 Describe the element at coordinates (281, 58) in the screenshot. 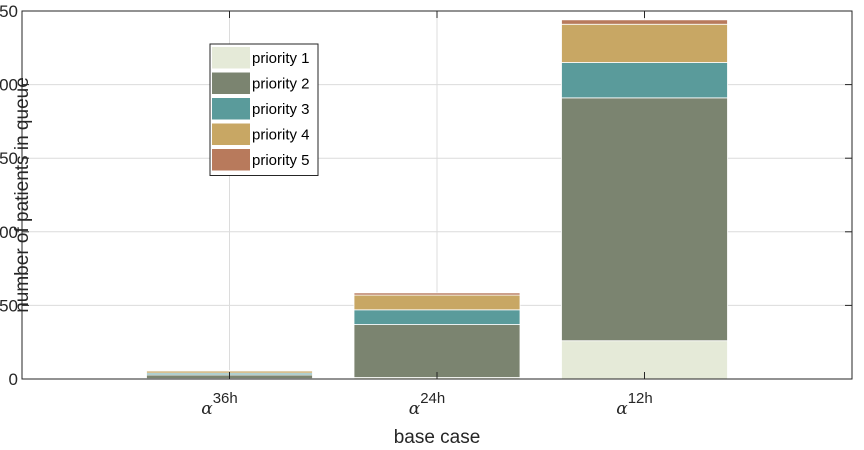

I see `legend-label: priority 1` at that location.